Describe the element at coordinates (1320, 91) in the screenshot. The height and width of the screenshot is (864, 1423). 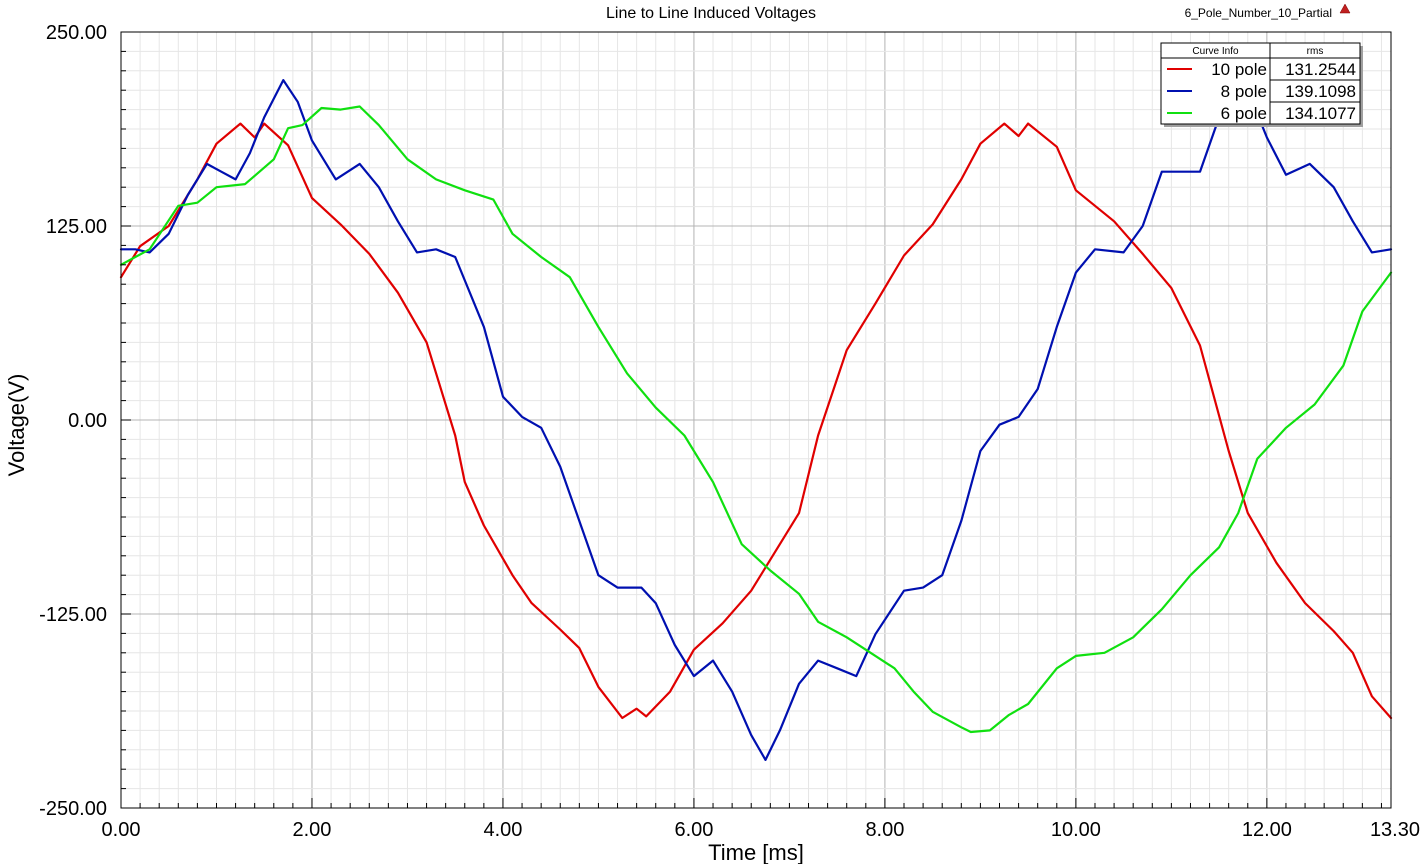
I see `legend-rms-value: 139.1098` at that location.